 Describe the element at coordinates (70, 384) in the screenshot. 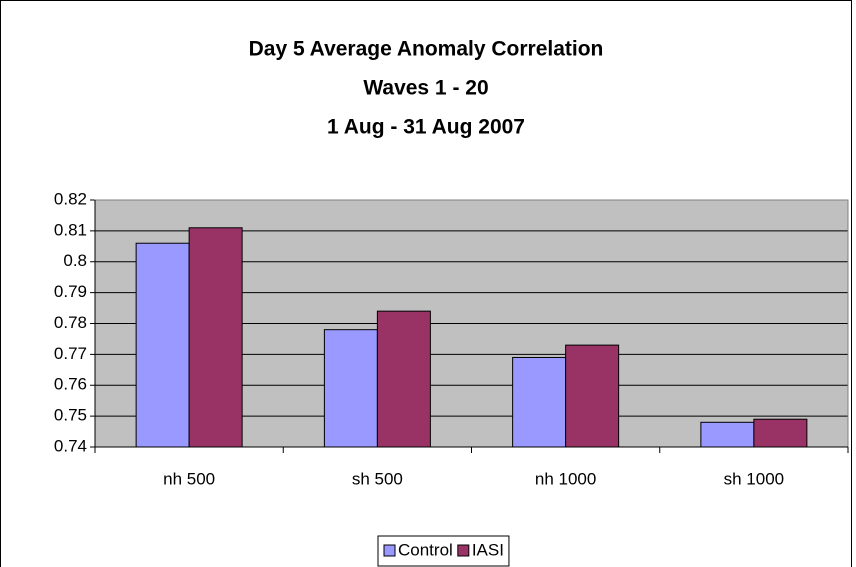

I see `y-tick-label: 0.76` at that location.